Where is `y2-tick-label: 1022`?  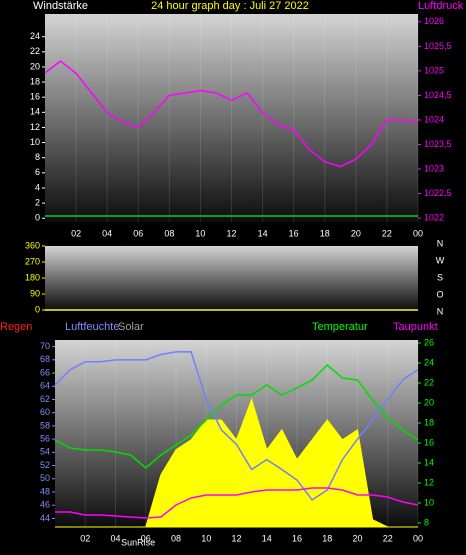
y2-tick-label: 1022 is located at coordinates (434, 217).